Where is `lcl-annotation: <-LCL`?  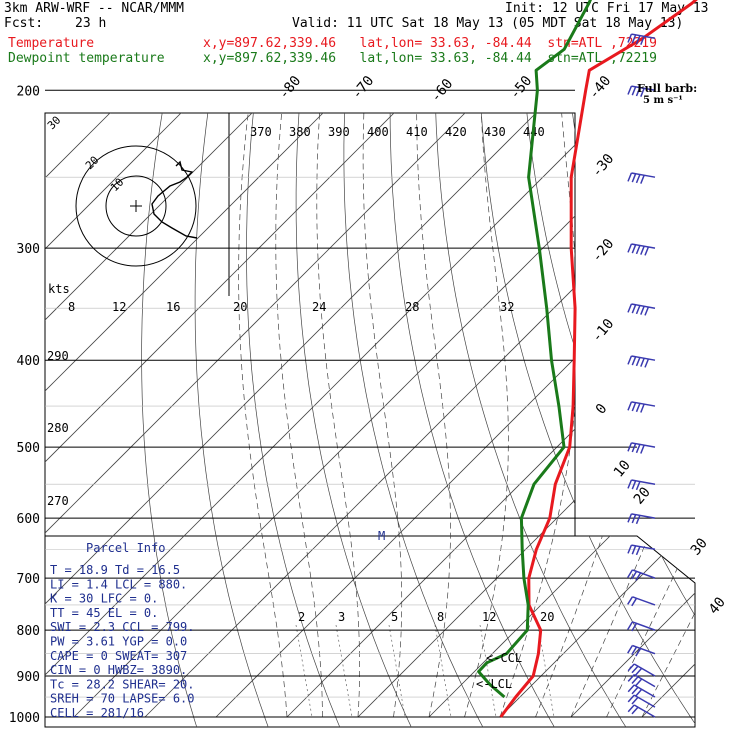 lcl-annotation: <-LCL is located at coordinates (494, 684).